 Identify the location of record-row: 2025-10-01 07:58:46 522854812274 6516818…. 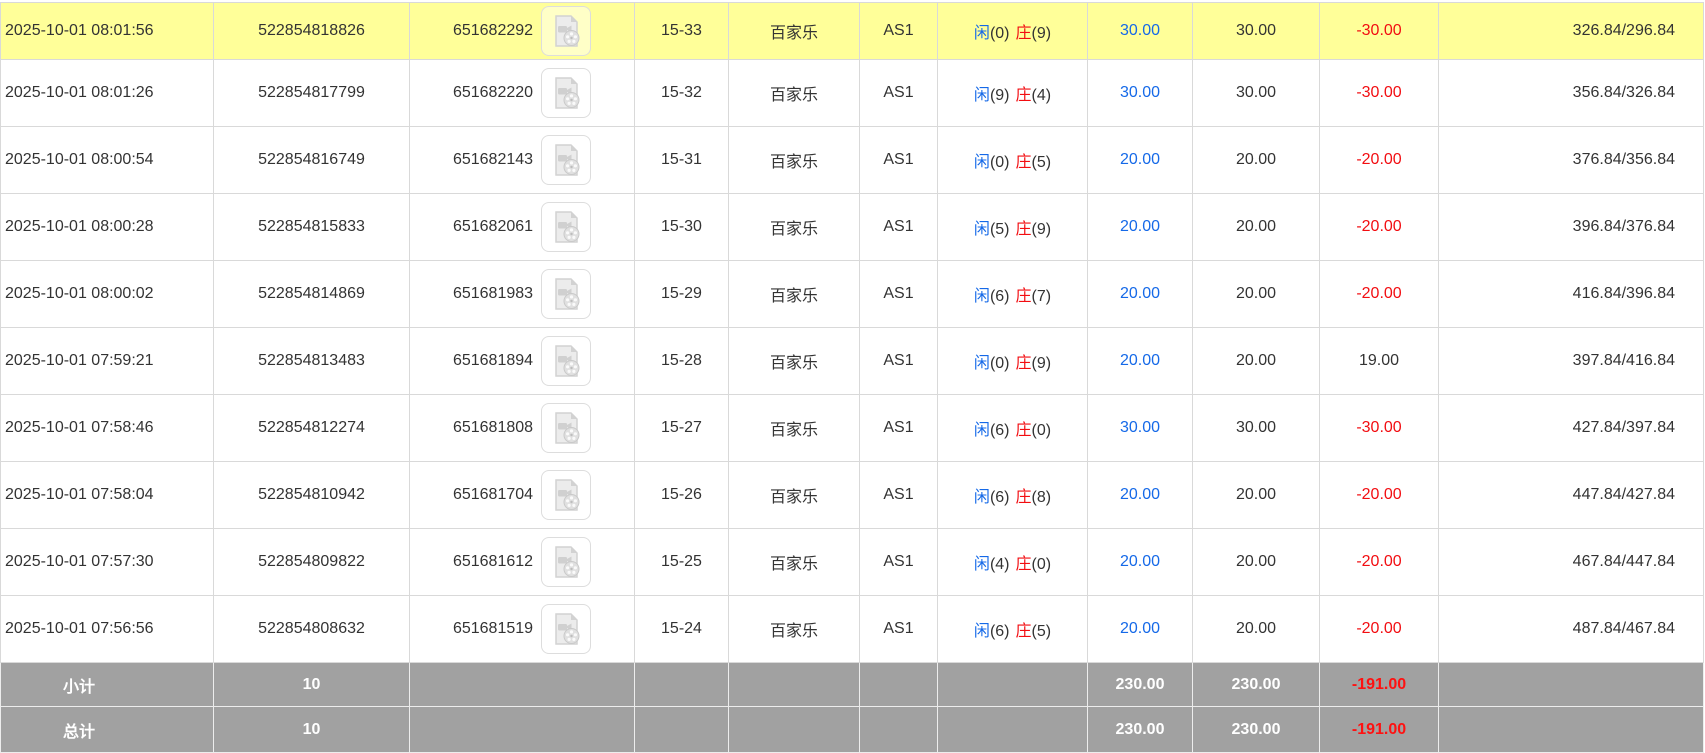
(852, 428).